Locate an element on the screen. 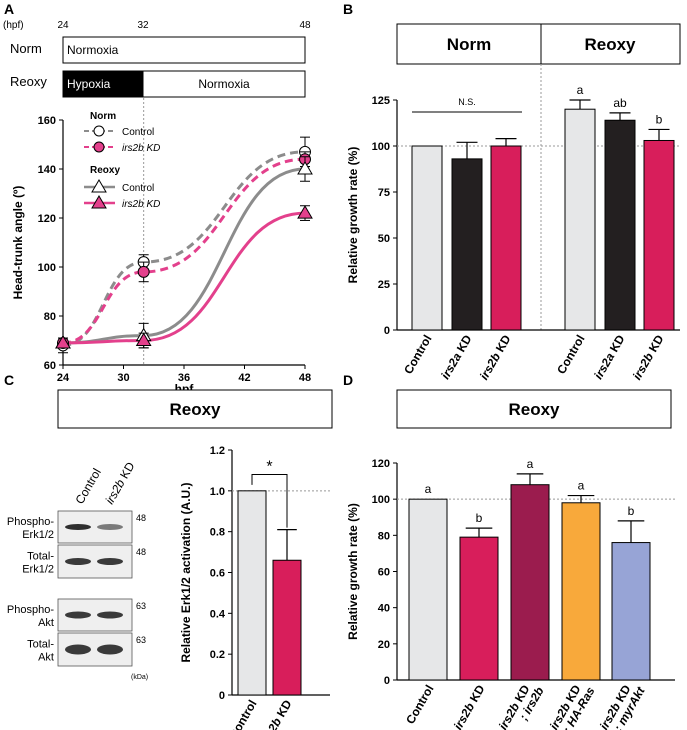 The height and width of the screenshot is (730, 687). header-d-box is located at coordinates (534, 409).